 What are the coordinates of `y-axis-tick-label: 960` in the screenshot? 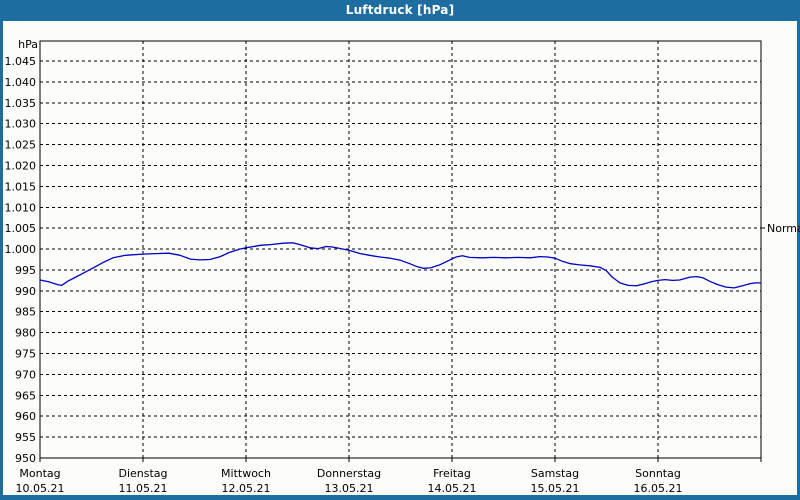 It's located at (25, 416).